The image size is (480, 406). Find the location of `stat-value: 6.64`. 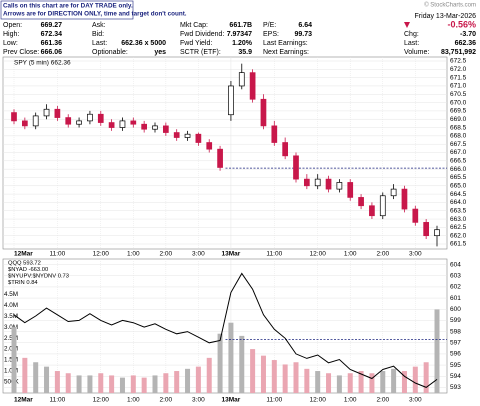

stat-value: 6.64 is located at coordinates (305, 25).